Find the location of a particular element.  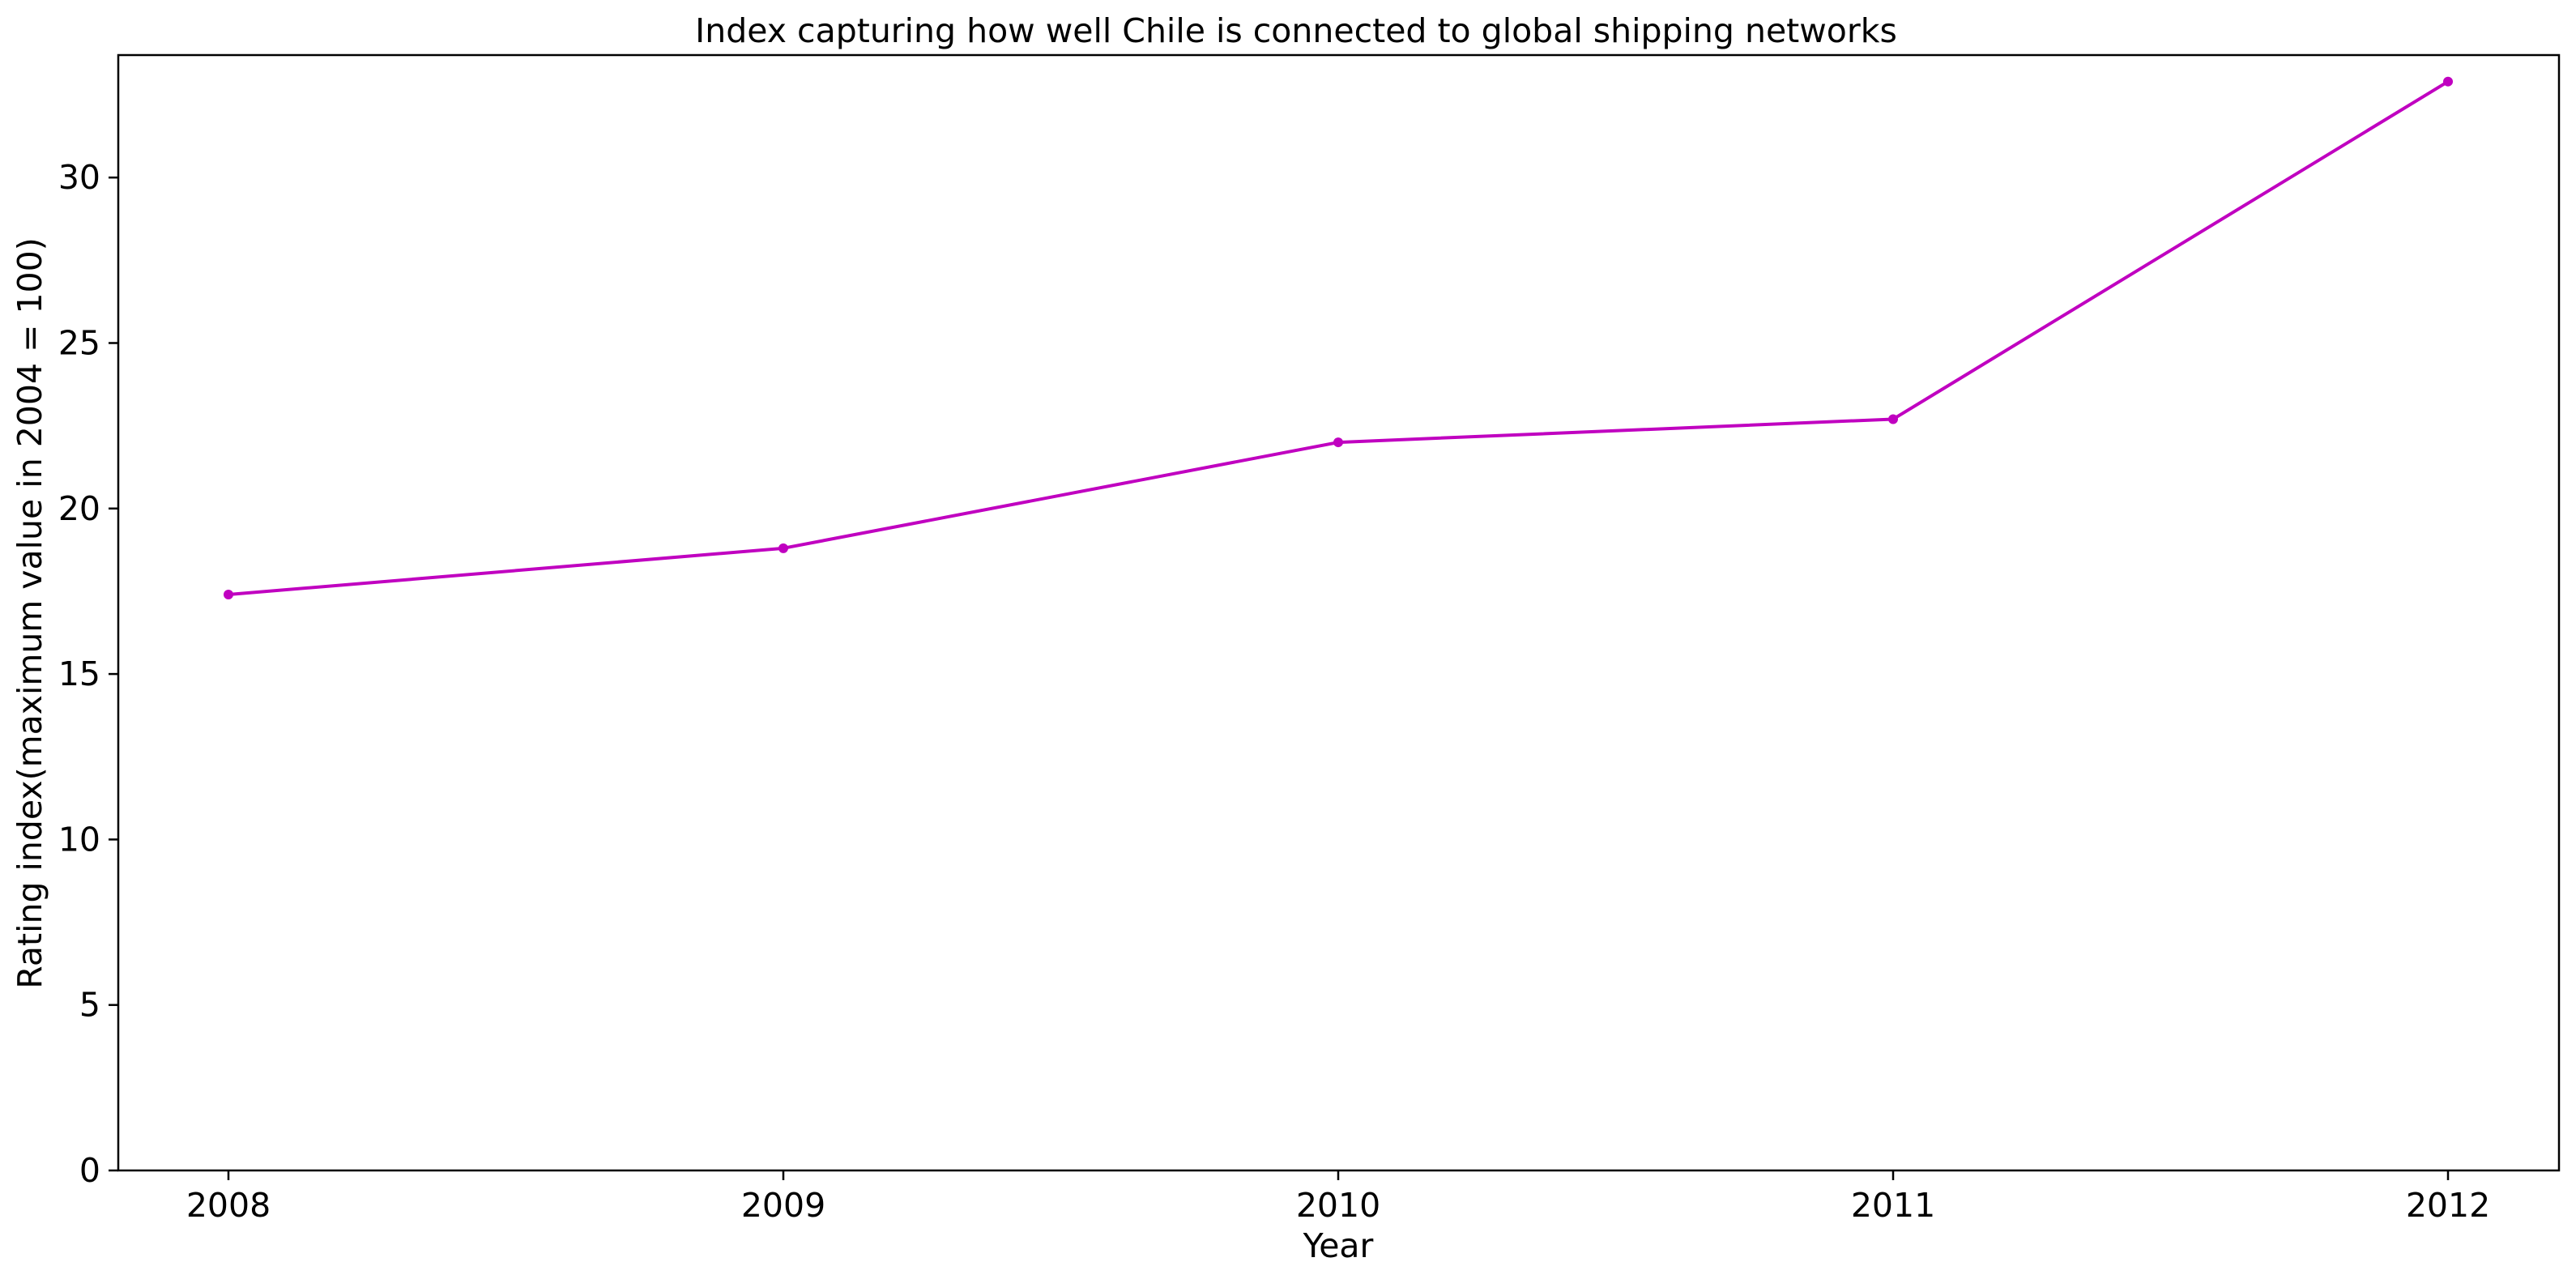

y-tick-label: 30 is located at coordinates (79, 177).